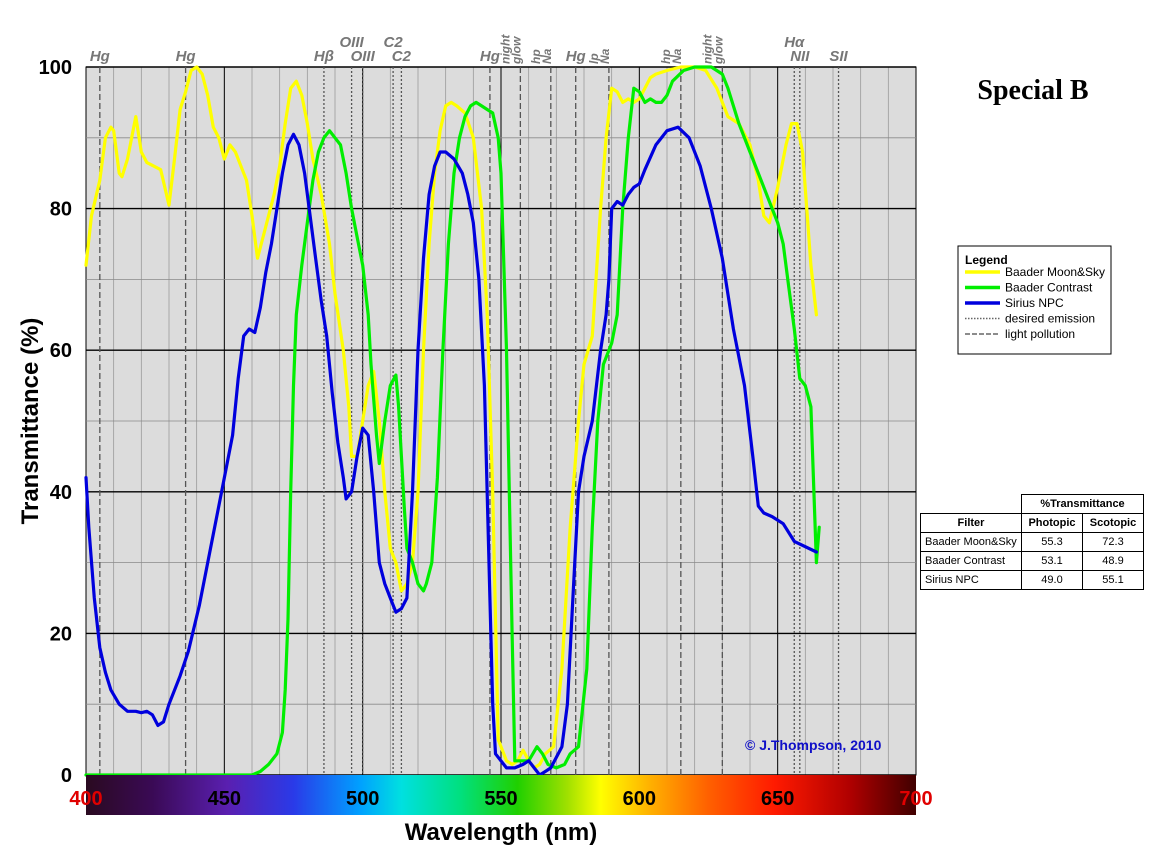  Describe the element at coordinates (971, 523) in the screenshot. I see `table-header-filter: Filter` at that location.